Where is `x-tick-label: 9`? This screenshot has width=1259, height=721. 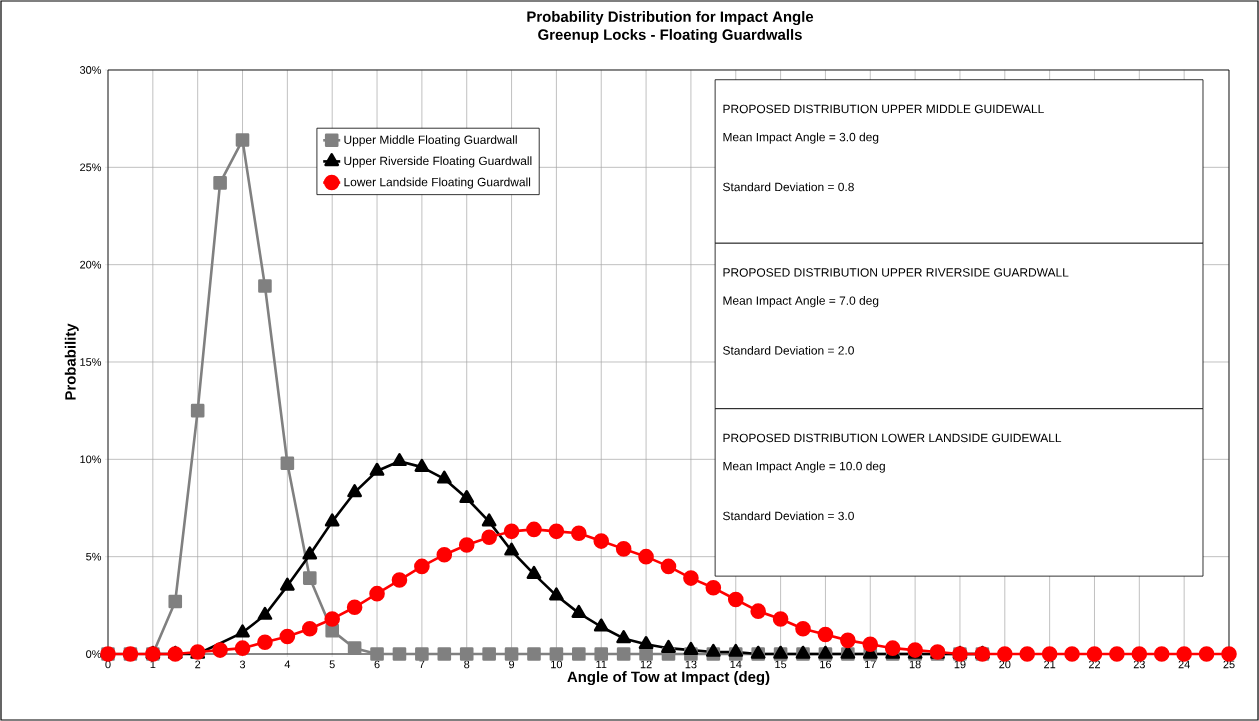 x-tick-label: 9 is located at coordinates (512, 664).